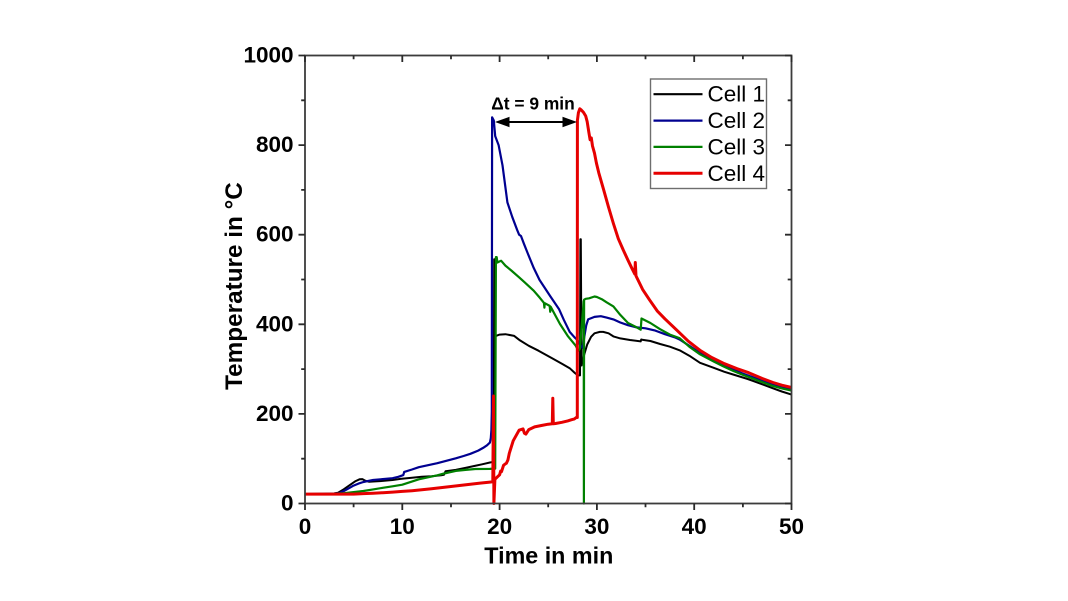  Describe the element at coordinates (234, 286) in the screenshot. I see `svg-text: Temperature in °C` at that location.